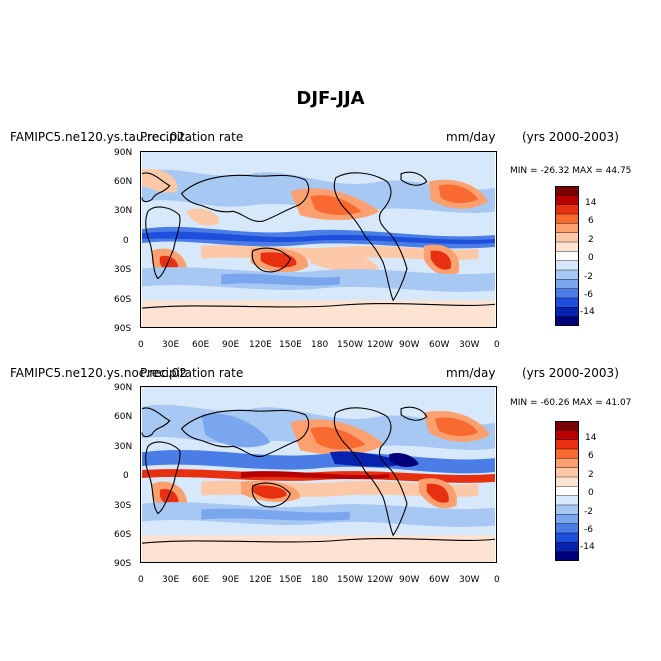  I want to click on case-name-label: FAMIPC5.ne120.ys.noc.rec.02, so click(98, 373).